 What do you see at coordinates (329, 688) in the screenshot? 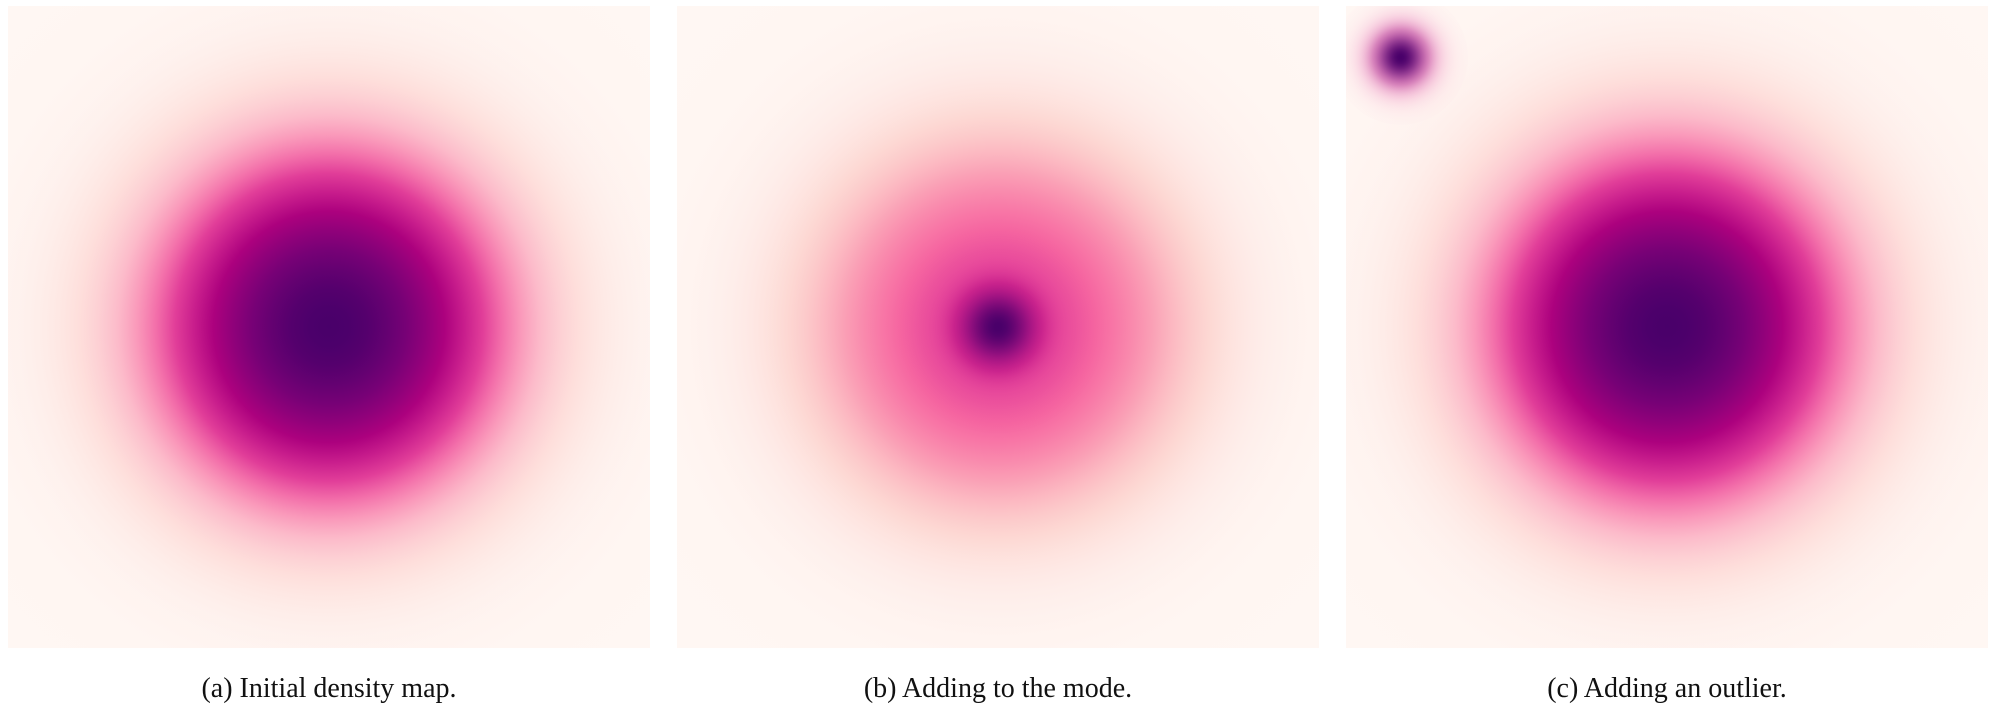
I see `caption-initial-density-map: (a) Initial density map.` at bounding box center [329, 688].